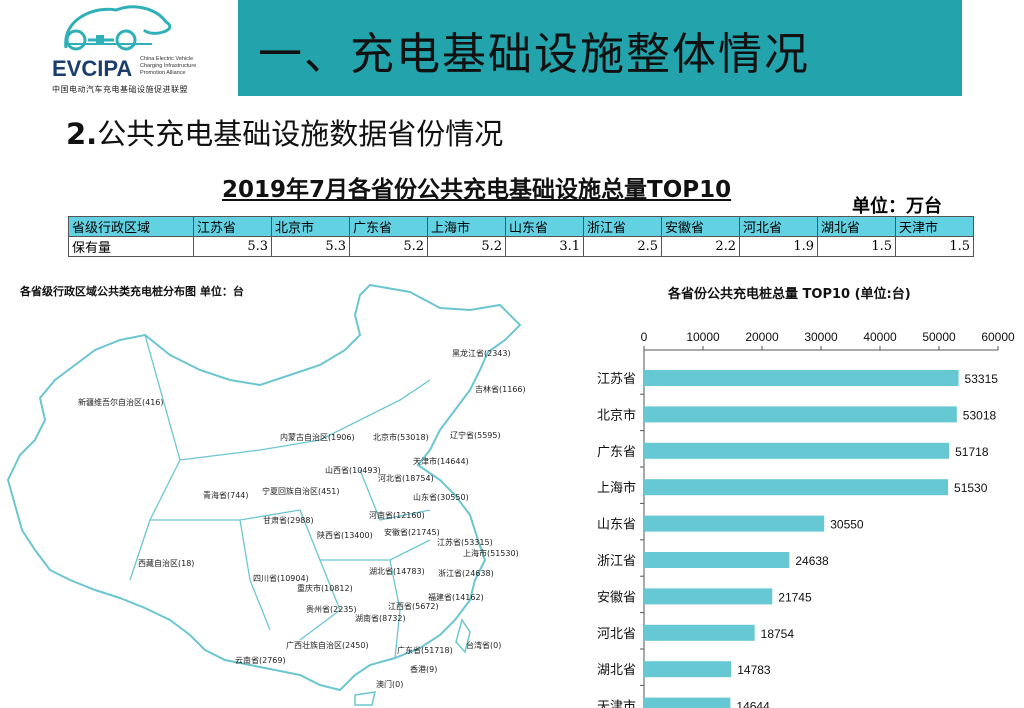 The height and width of the screenshot is (708, 1024). I want to click on map-label: 北京市(53018), so click(401, 437).